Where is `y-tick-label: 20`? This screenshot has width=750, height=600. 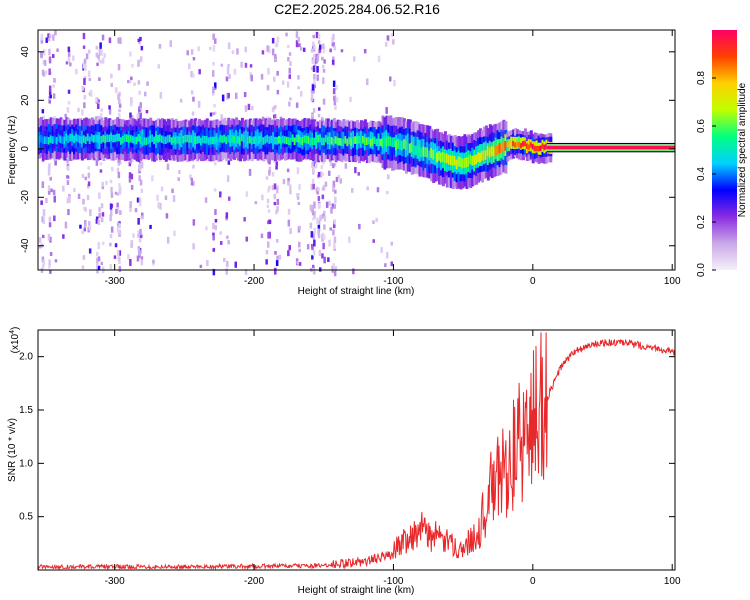 y-tick-label: 20 is located at coordinates (25, 100).